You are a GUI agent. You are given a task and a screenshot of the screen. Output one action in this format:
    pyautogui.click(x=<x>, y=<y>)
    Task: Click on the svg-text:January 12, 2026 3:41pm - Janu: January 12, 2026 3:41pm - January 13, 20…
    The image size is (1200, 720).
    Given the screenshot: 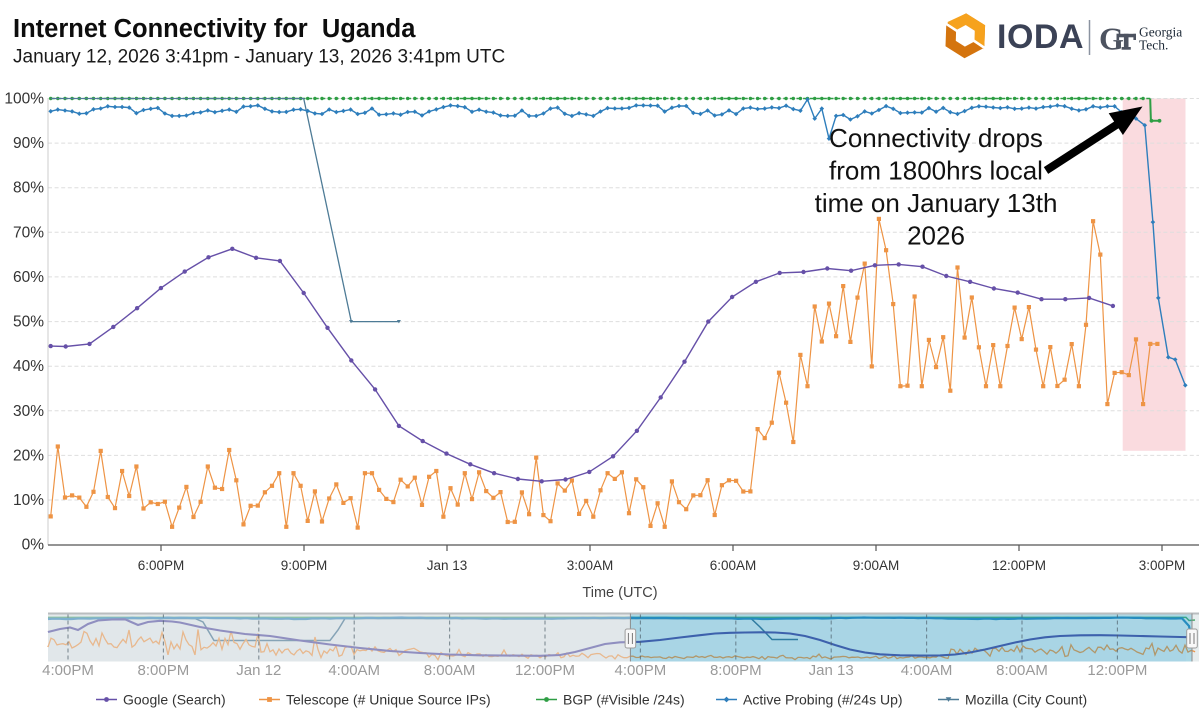 What is the action you would take?
    pyautogui.click(x=259, y=57)
    